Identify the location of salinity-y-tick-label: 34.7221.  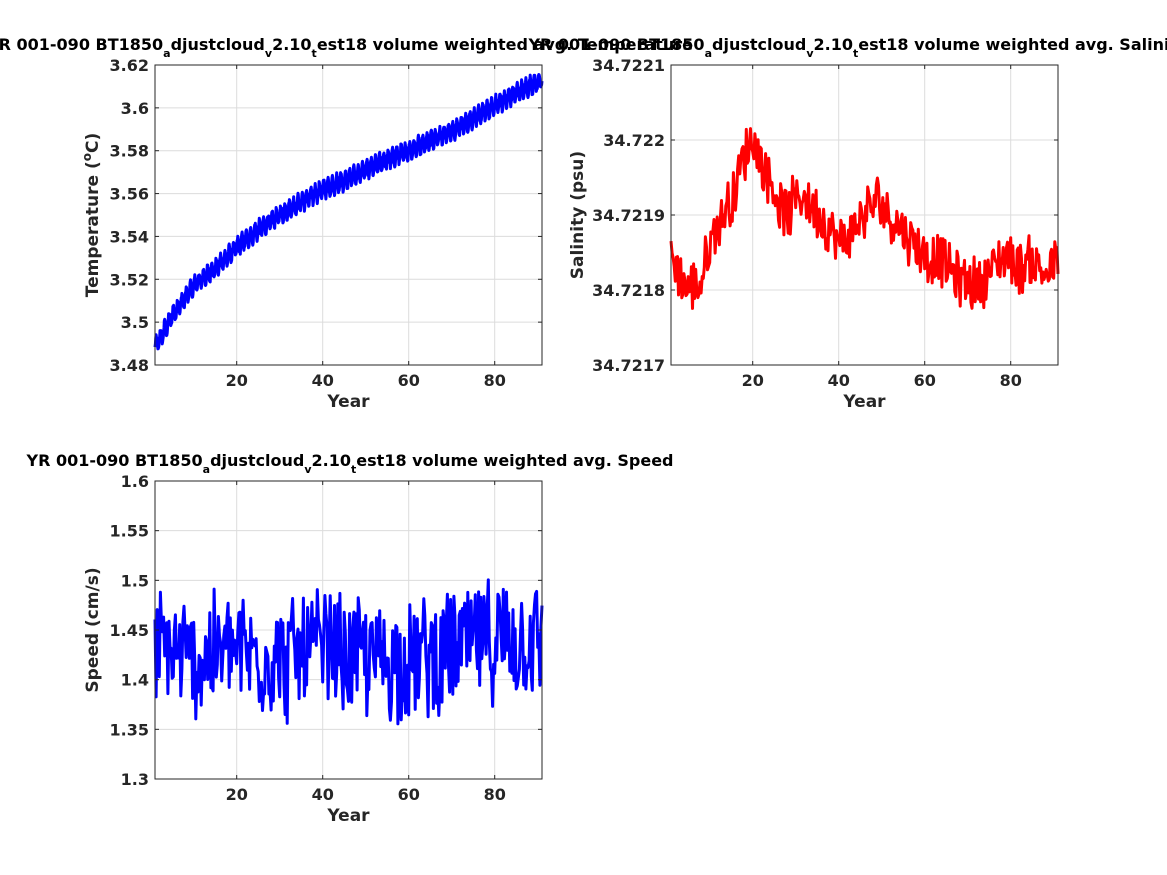
(628, 65).